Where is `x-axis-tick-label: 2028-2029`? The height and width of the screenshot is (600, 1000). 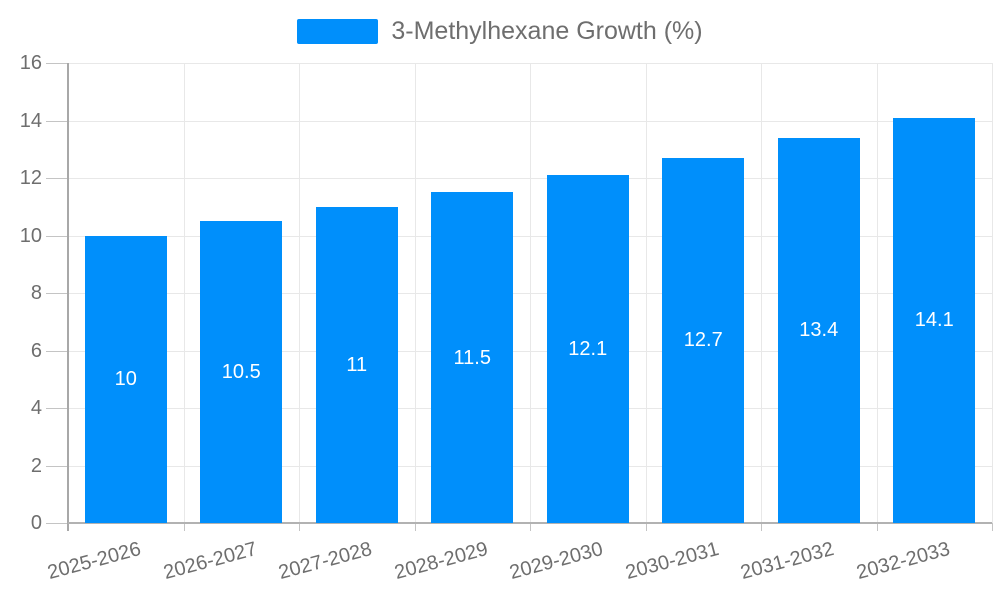 x-axis-tick-label: 2028-2029 is located at coordinates (440, 561).